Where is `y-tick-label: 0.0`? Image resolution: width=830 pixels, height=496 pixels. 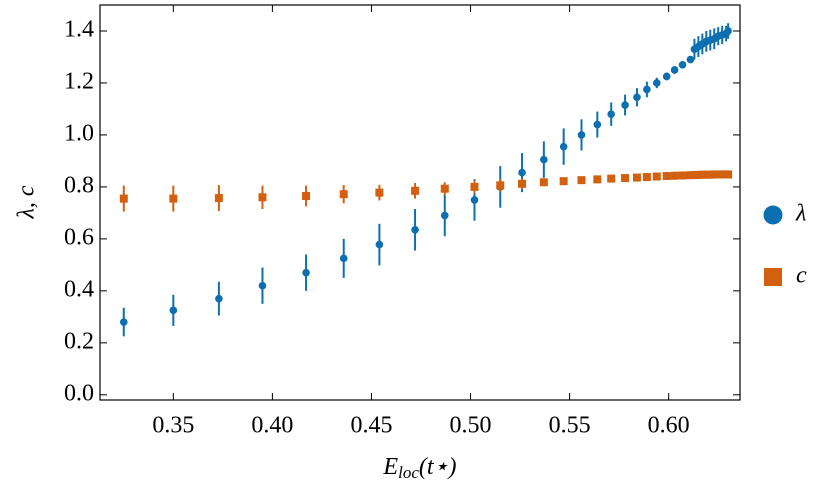
y-tick-label: 0.0 is located at coordinates (79, 393).